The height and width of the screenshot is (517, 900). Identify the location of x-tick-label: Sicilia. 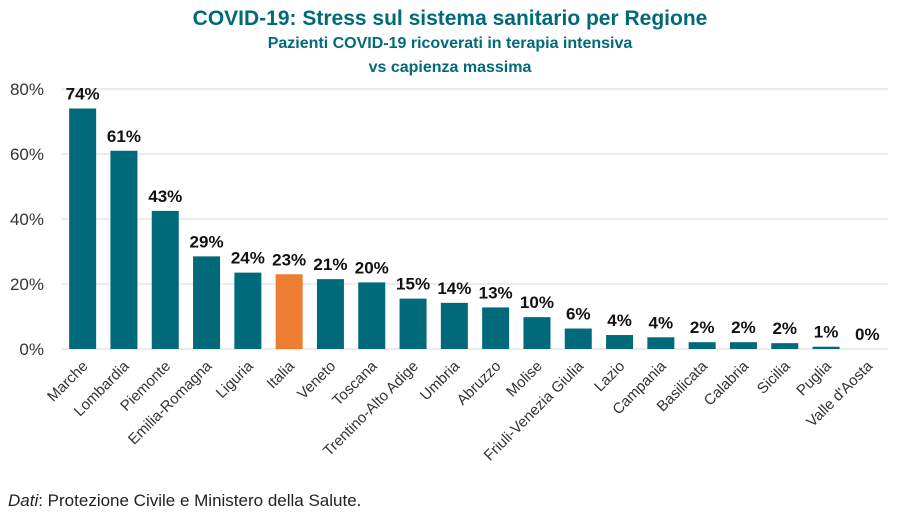
(774, 377).